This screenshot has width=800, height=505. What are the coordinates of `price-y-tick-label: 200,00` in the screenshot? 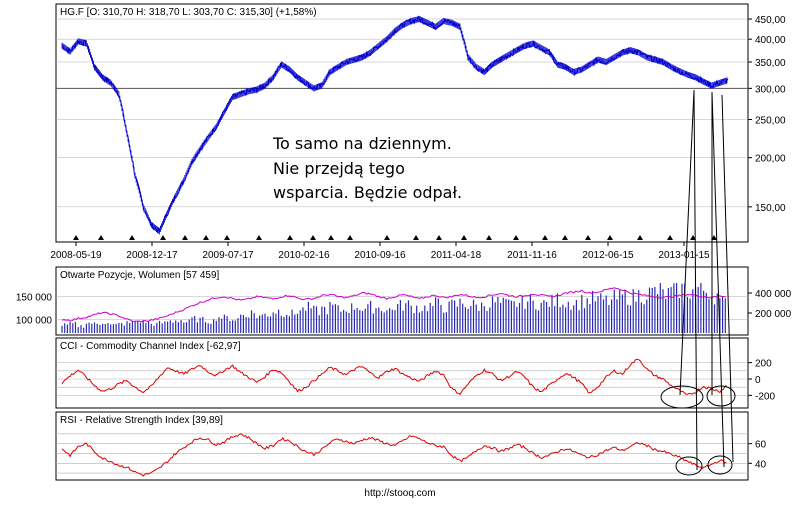 It's located at (770, 159).